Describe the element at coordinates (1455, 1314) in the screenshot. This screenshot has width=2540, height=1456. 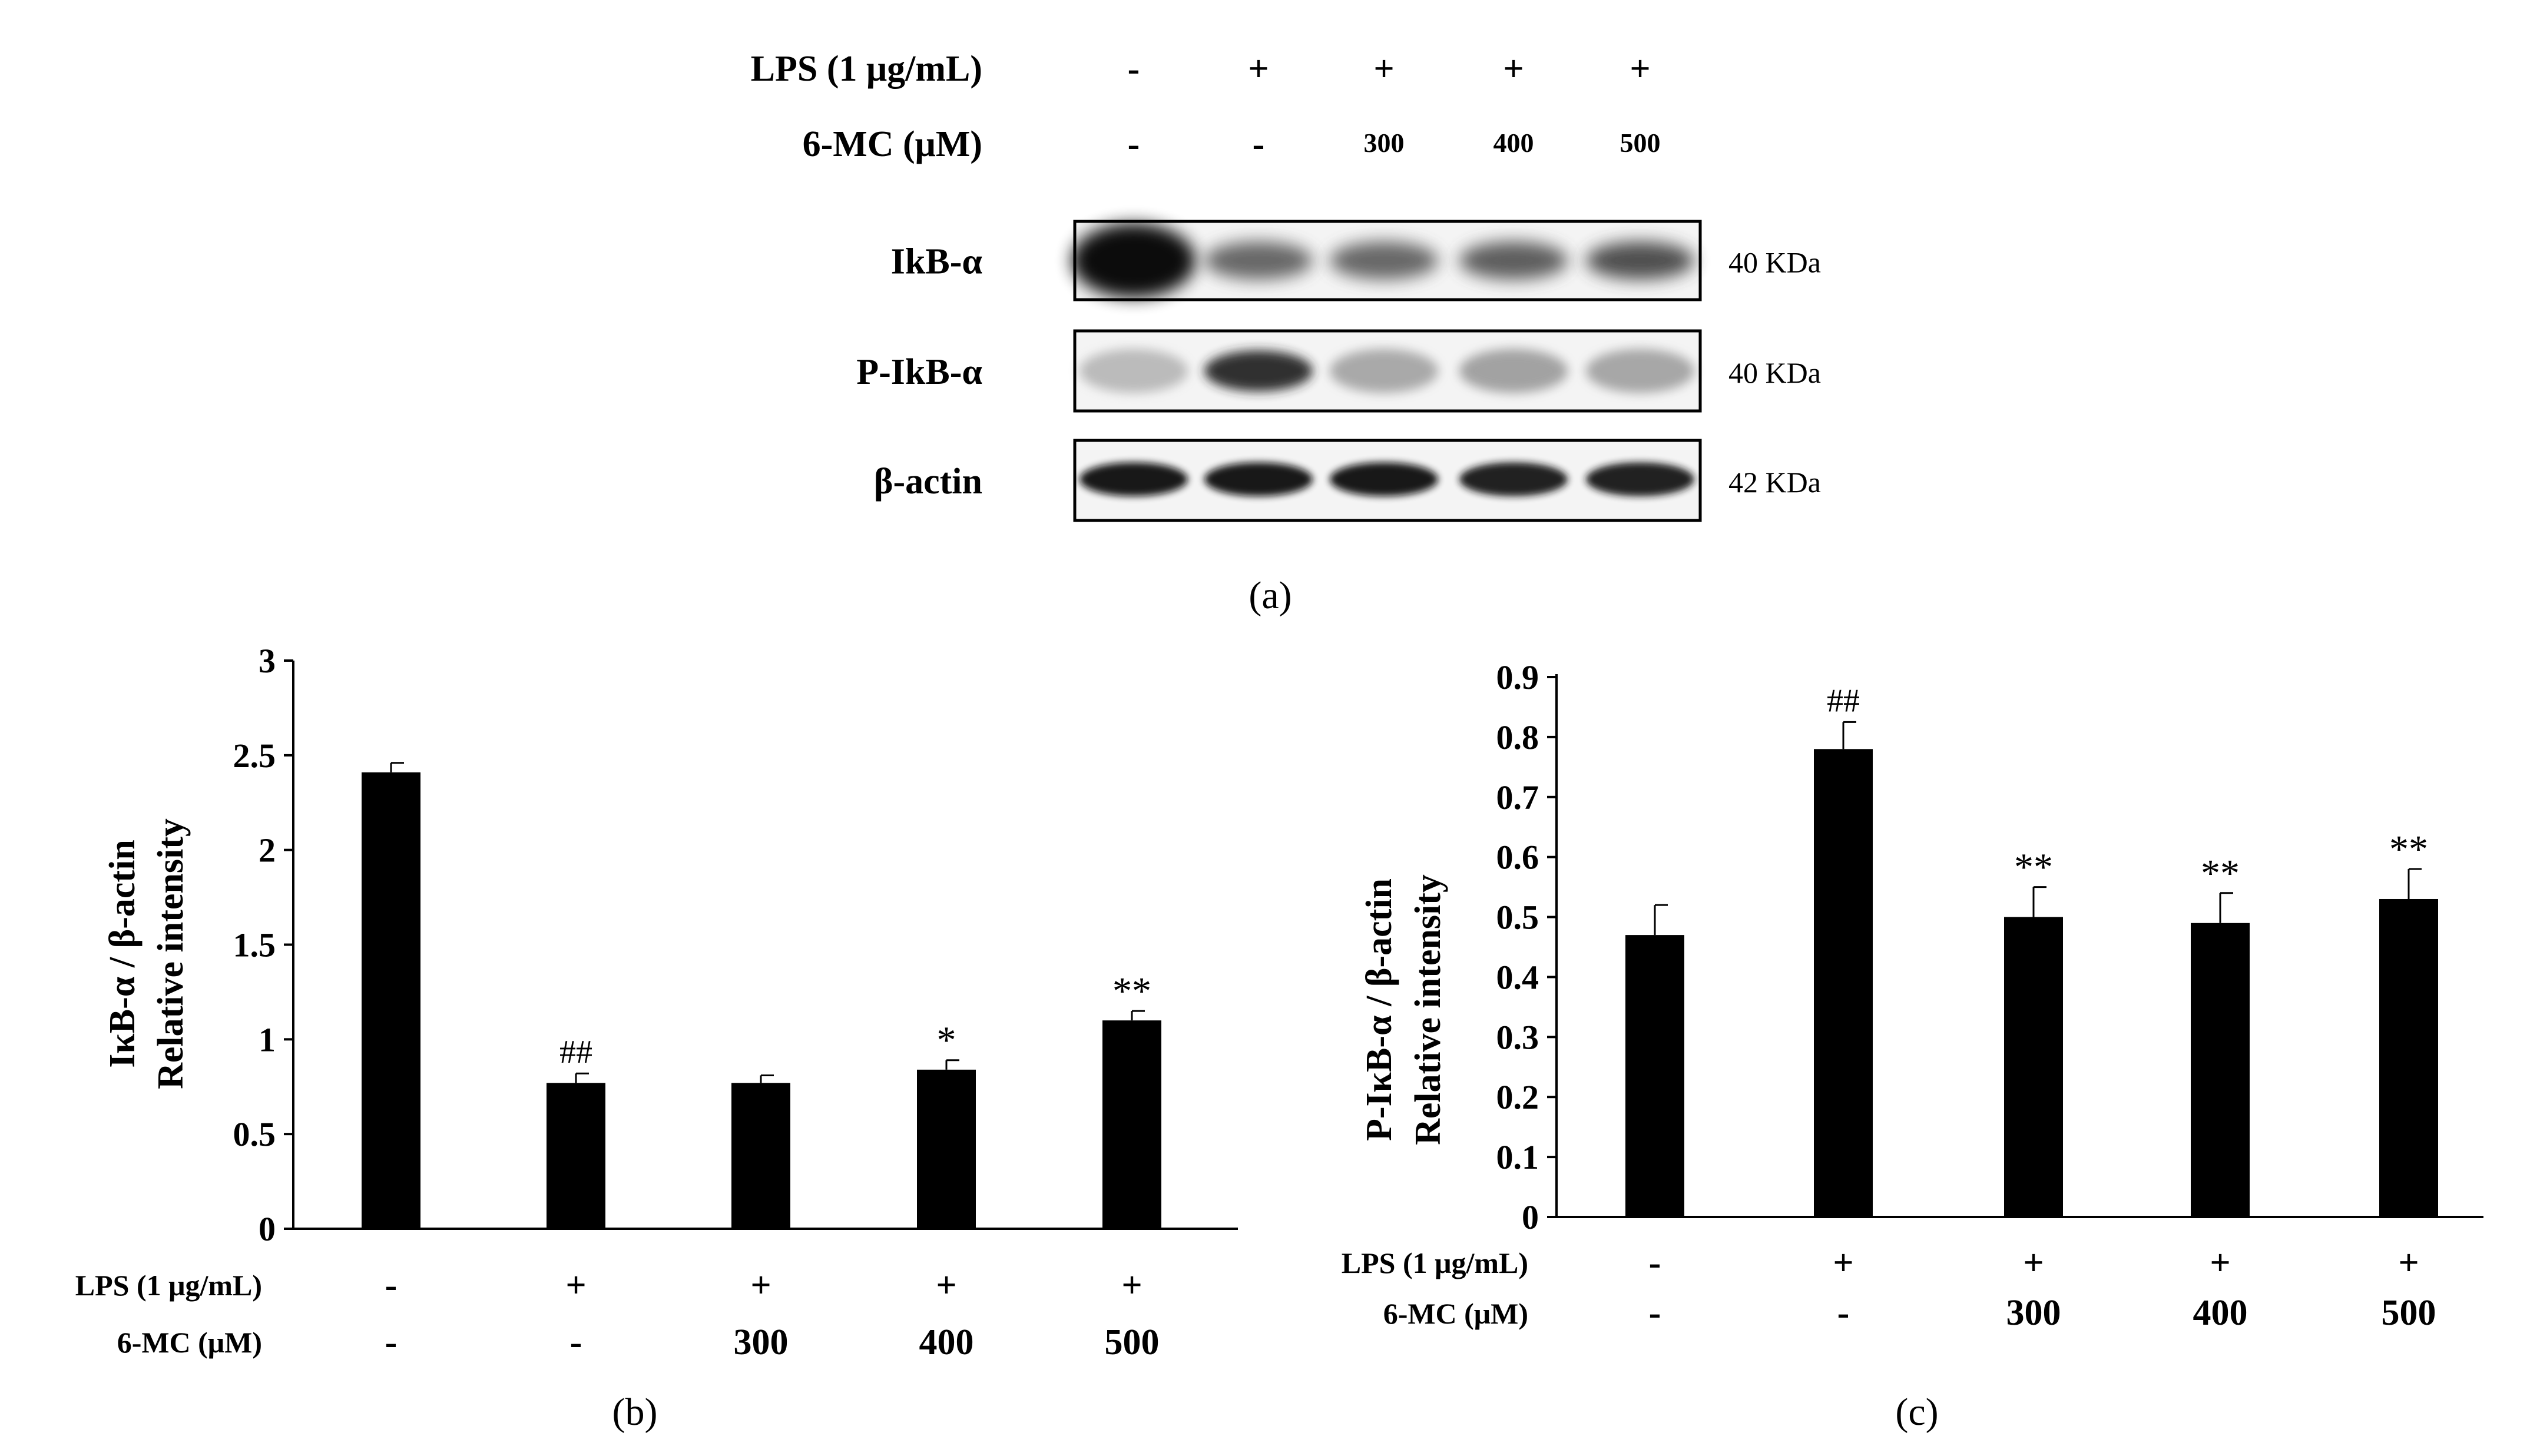
I see `panel-c-mc-row-label: 6-MC (μM)` at that location.